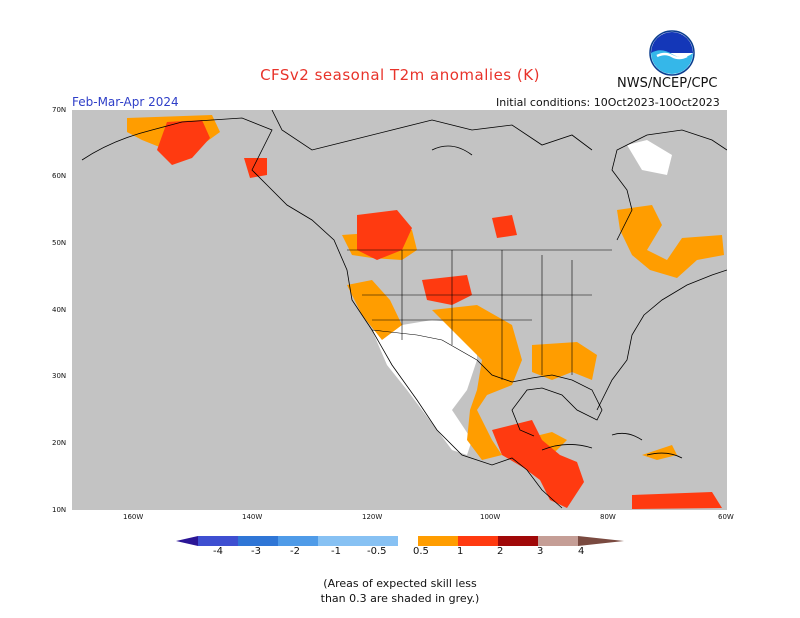  I want to click on skill-note-line-2: than 0.3 are shaded in grey.), so click(400, 598).